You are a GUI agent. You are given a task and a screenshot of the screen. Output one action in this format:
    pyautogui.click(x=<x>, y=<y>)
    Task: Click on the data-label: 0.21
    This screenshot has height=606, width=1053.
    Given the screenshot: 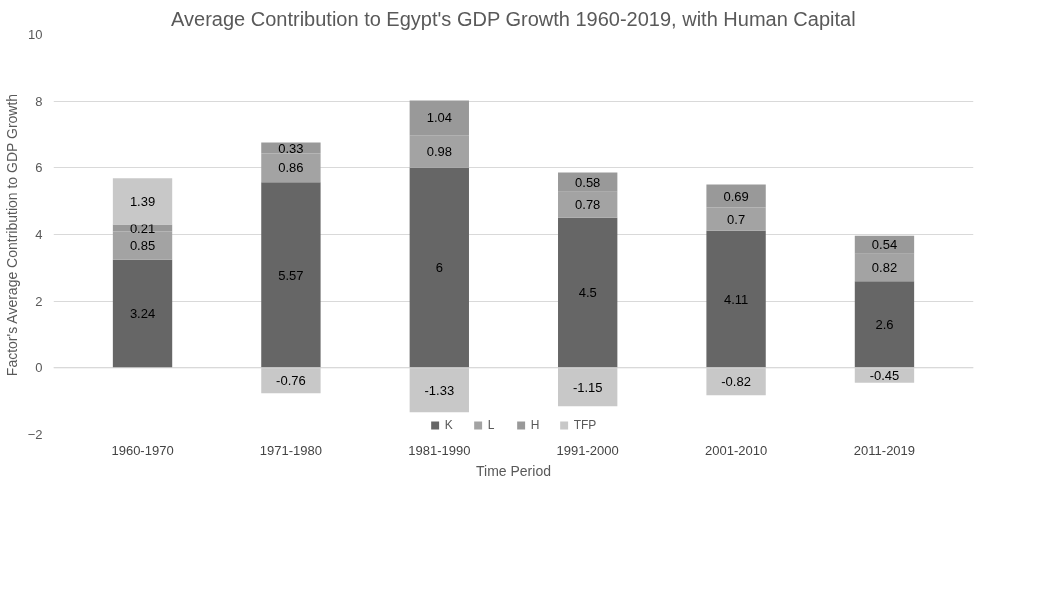 What is the action you would take?
    pyautogui.click(x=142, y=228)
    